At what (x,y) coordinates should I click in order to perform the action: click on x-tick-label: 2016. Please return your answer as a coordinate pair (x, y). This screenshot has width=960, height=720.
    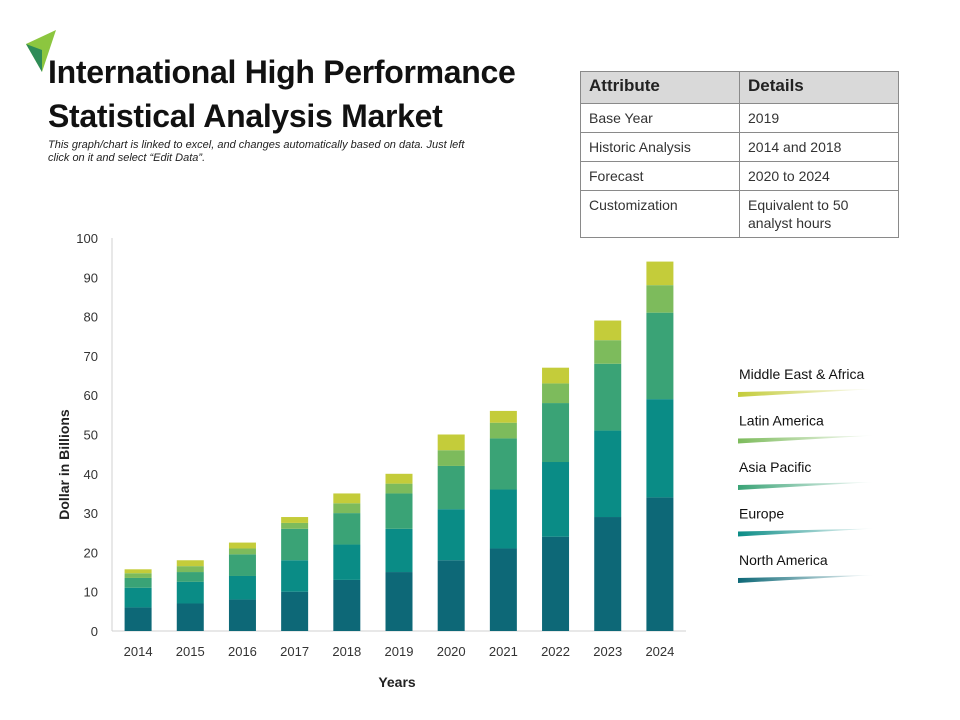
    Looking at the image, I should click on (242, 651).